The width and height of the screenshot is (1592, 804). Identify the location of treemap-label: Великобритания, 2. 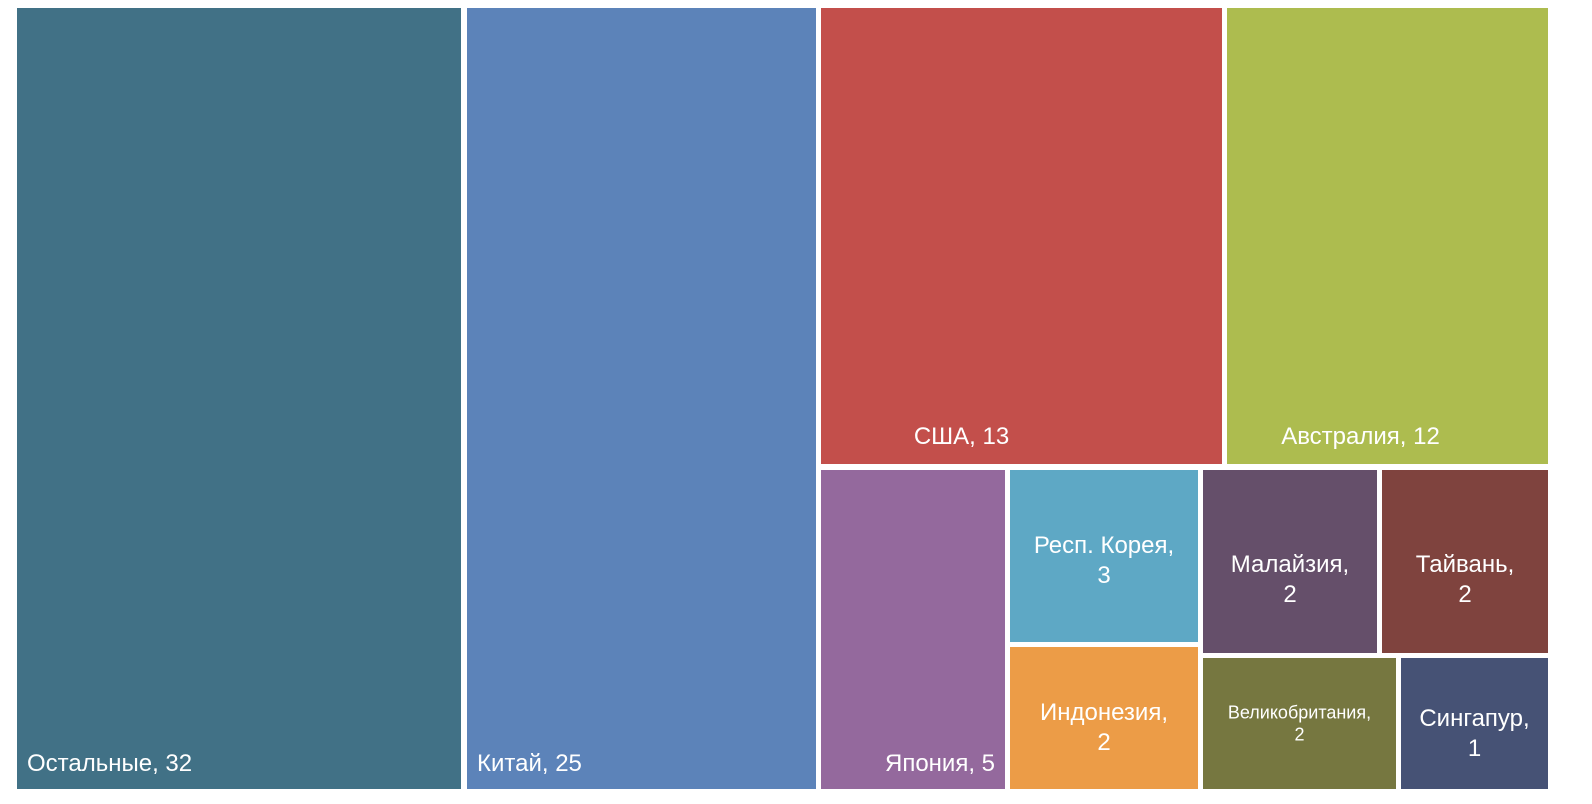
(1299, 723).